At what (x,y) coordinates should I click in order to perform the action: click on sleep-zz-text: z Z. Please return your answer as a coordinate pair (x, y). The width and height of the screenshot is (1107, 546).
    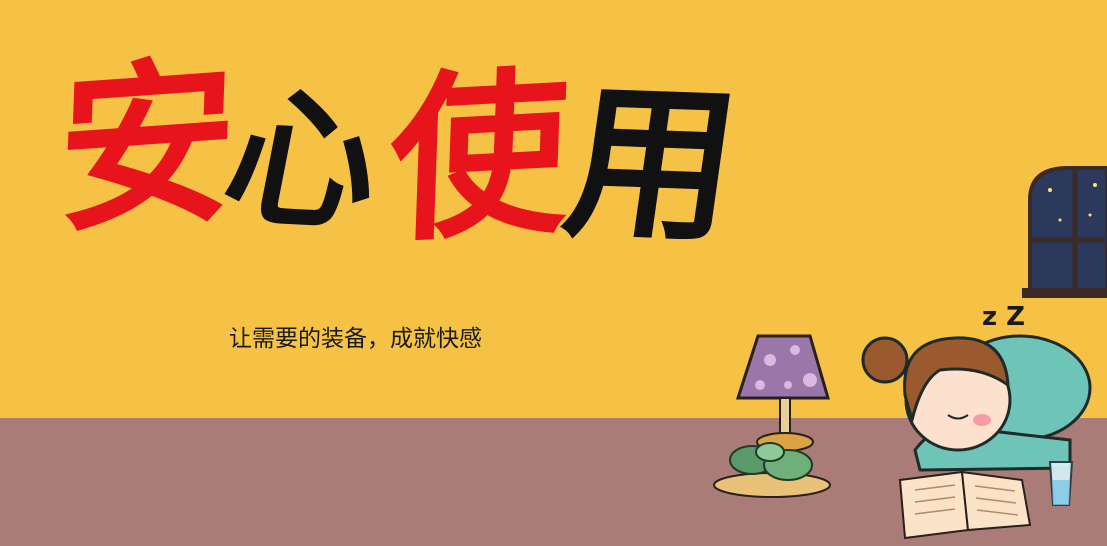
    Looking at the image, I should click on (1003, 317).